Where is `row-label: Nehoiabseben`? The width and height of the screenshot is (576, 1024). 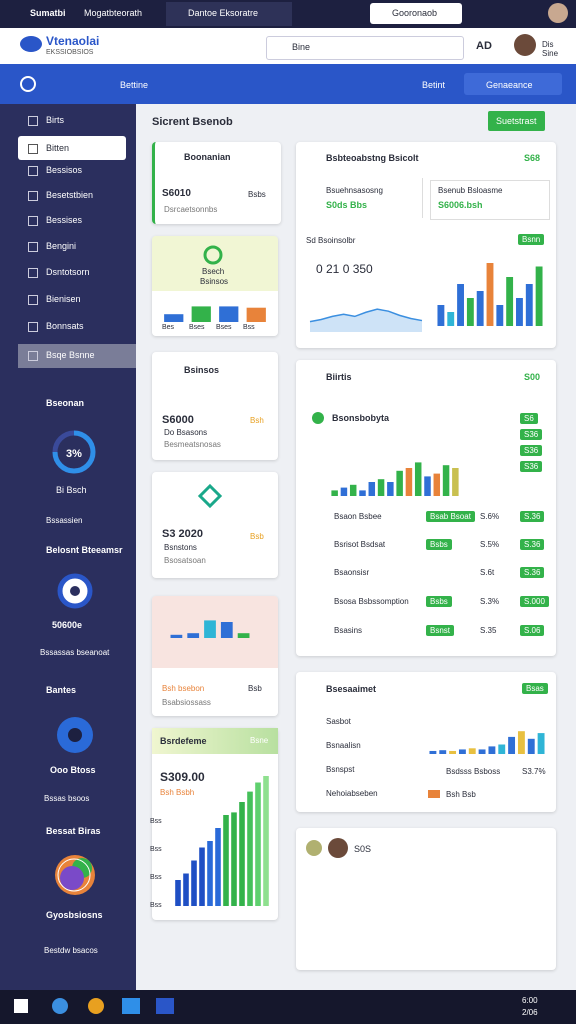
row-label: Nehoiabseben is located at coordinates (352, 793).